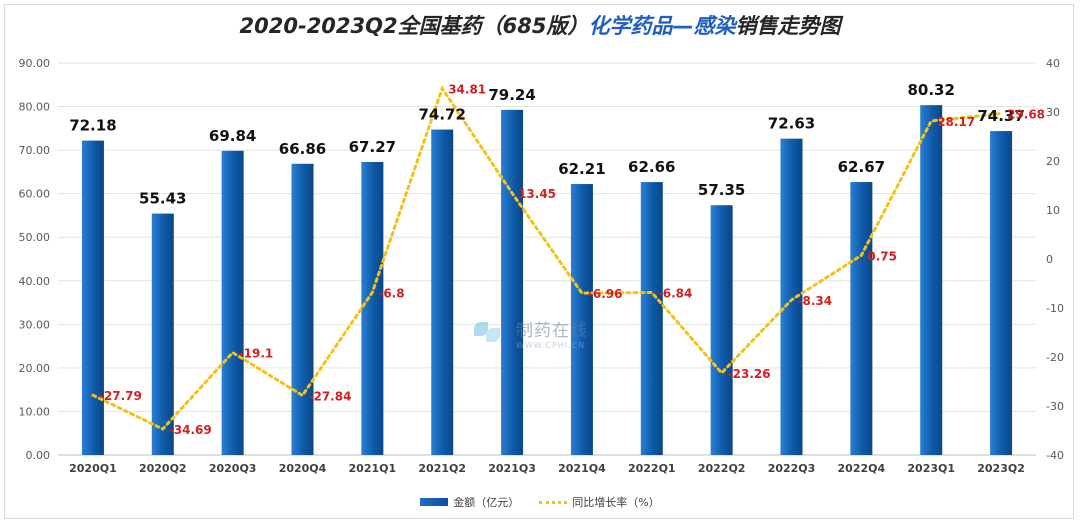 This screenshot has height=525, width=1080. What do you see at coordinates (792, 468) in the screenshot?
I see `x-tick-label: 2022Q3` at bounding box center [792, 468].